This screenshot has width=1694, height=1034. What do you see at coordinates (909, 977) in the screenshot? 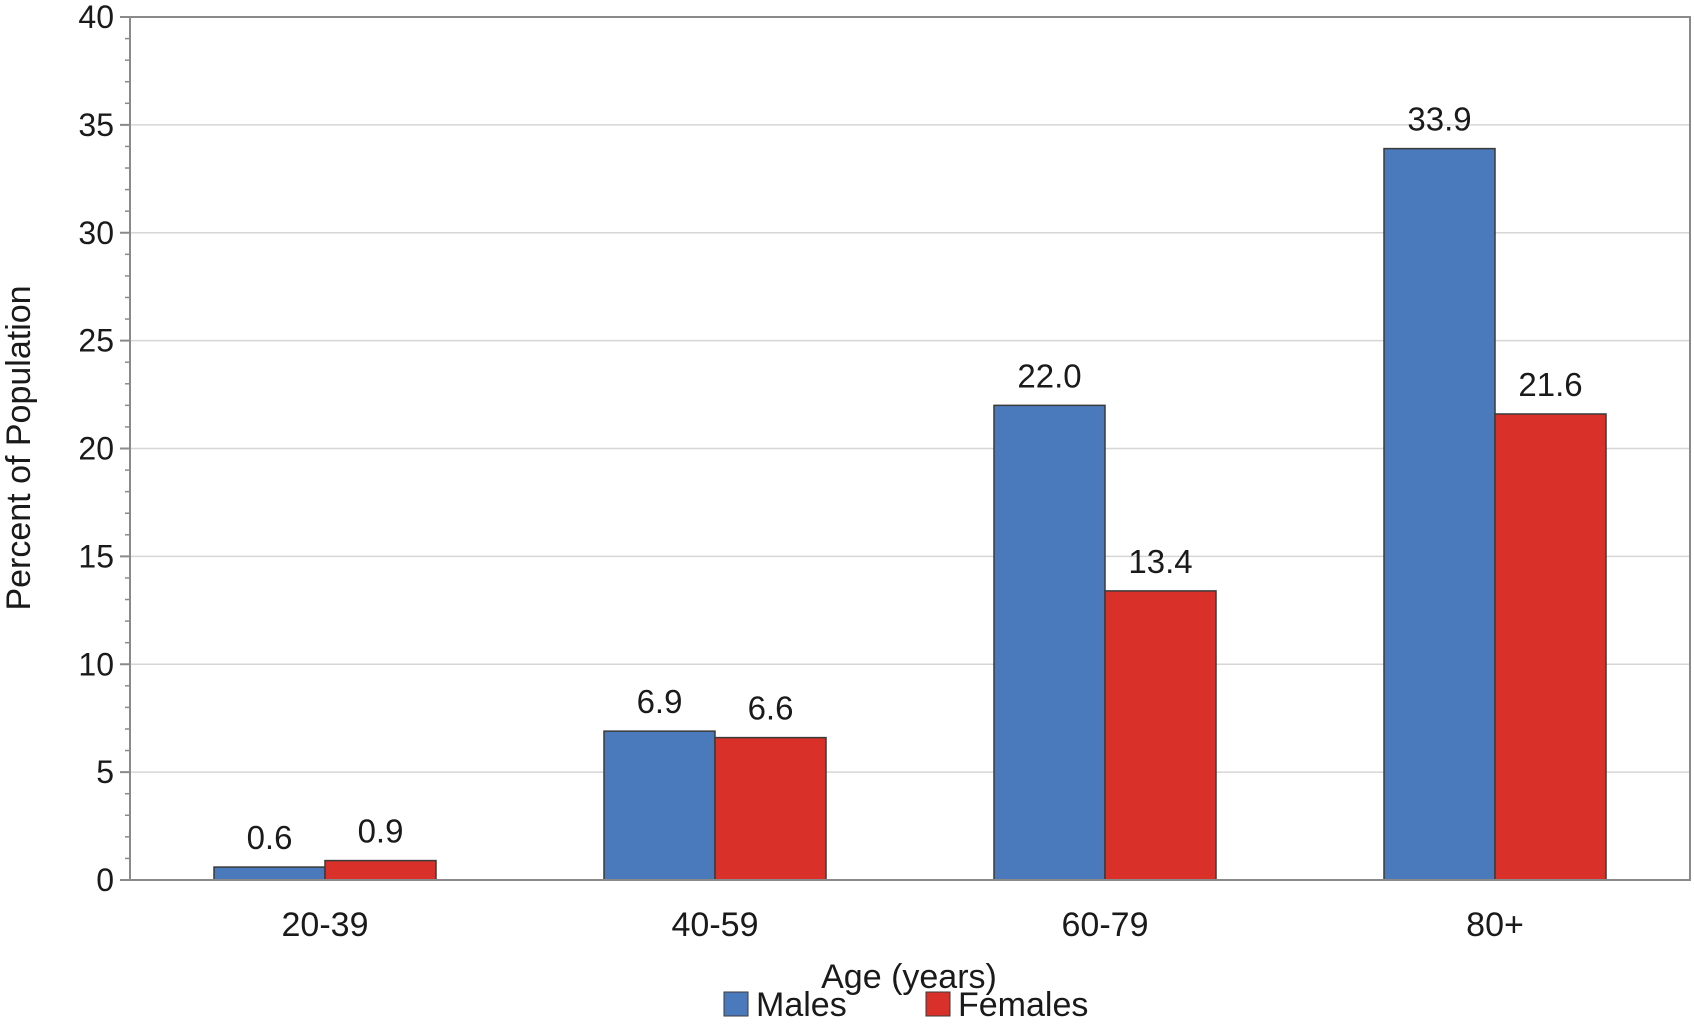
I see `x-axis-title: Age (years)` at bounding box center [909, 977].